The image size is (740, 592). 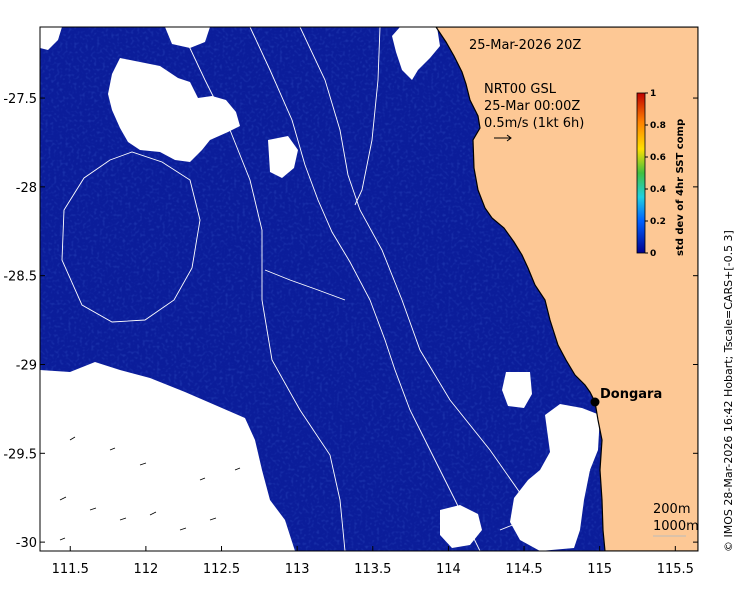 I want to click on isobath-label-1000: 1000m, so click(x=676, y=526).